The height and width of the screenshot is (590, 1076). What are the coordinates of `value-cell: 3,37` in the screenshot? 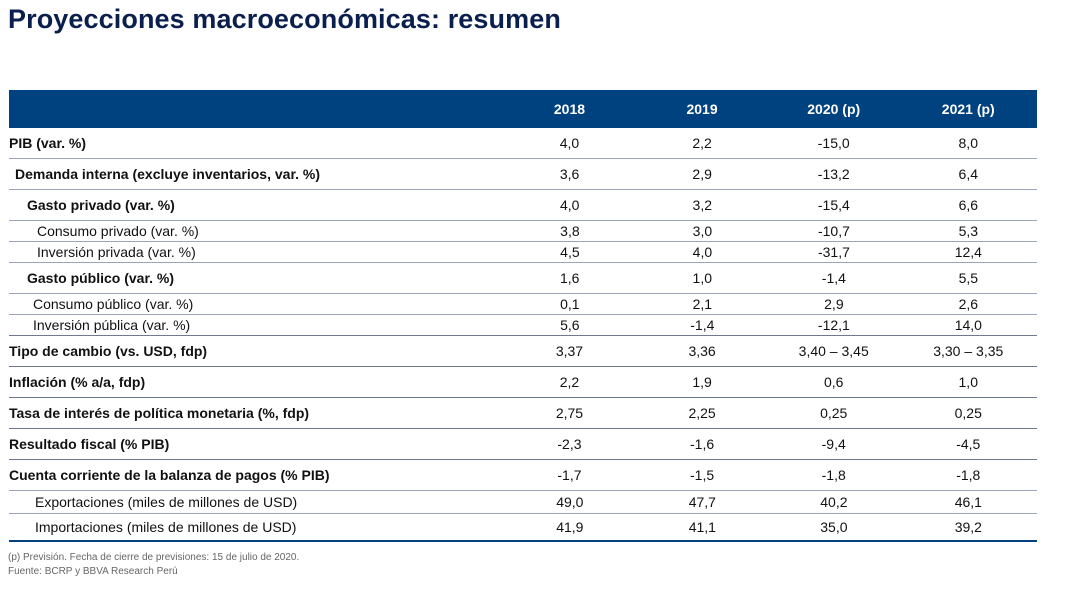 It's located at (569, 351).